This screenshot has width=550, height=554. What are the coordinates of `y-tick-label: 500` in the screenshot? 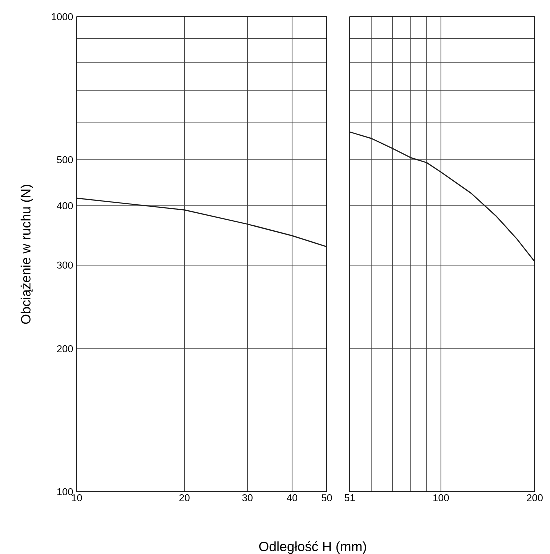 It's located at (65, 160).